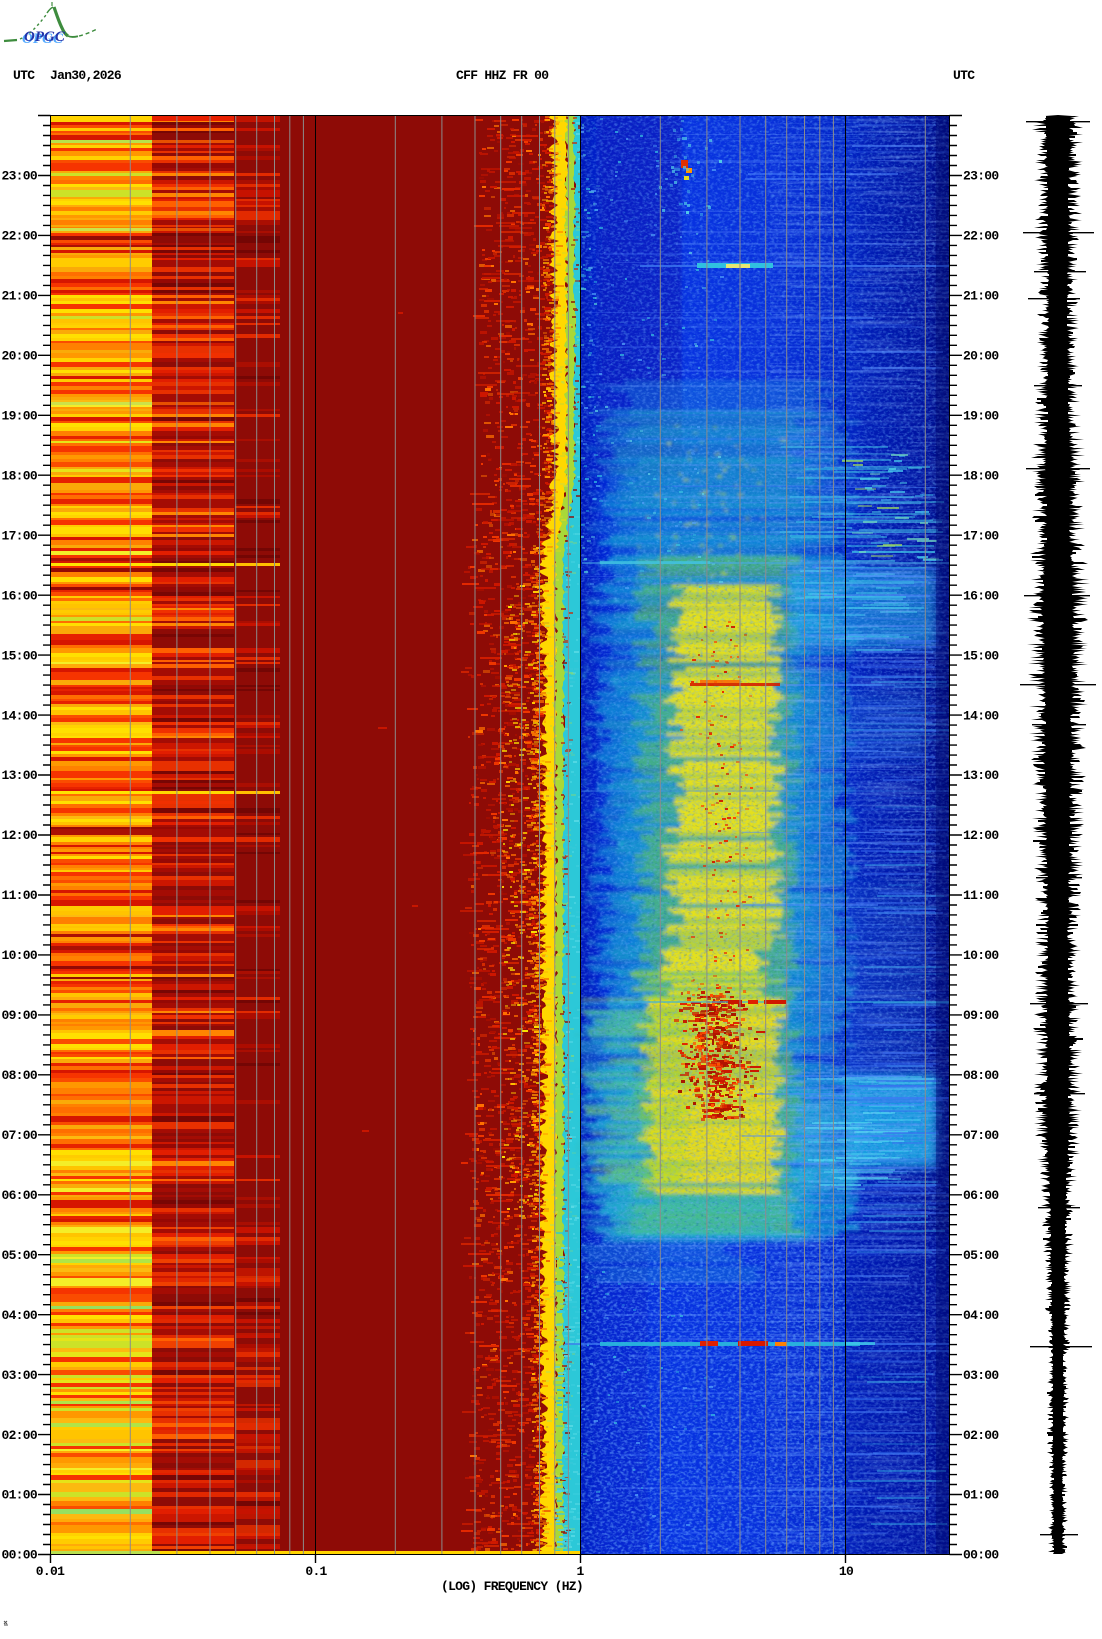  What do you see at coordinates (316, 1571) in the screenshot?
I see `svg-text: 0.1` at bounding box center [316, 1571].